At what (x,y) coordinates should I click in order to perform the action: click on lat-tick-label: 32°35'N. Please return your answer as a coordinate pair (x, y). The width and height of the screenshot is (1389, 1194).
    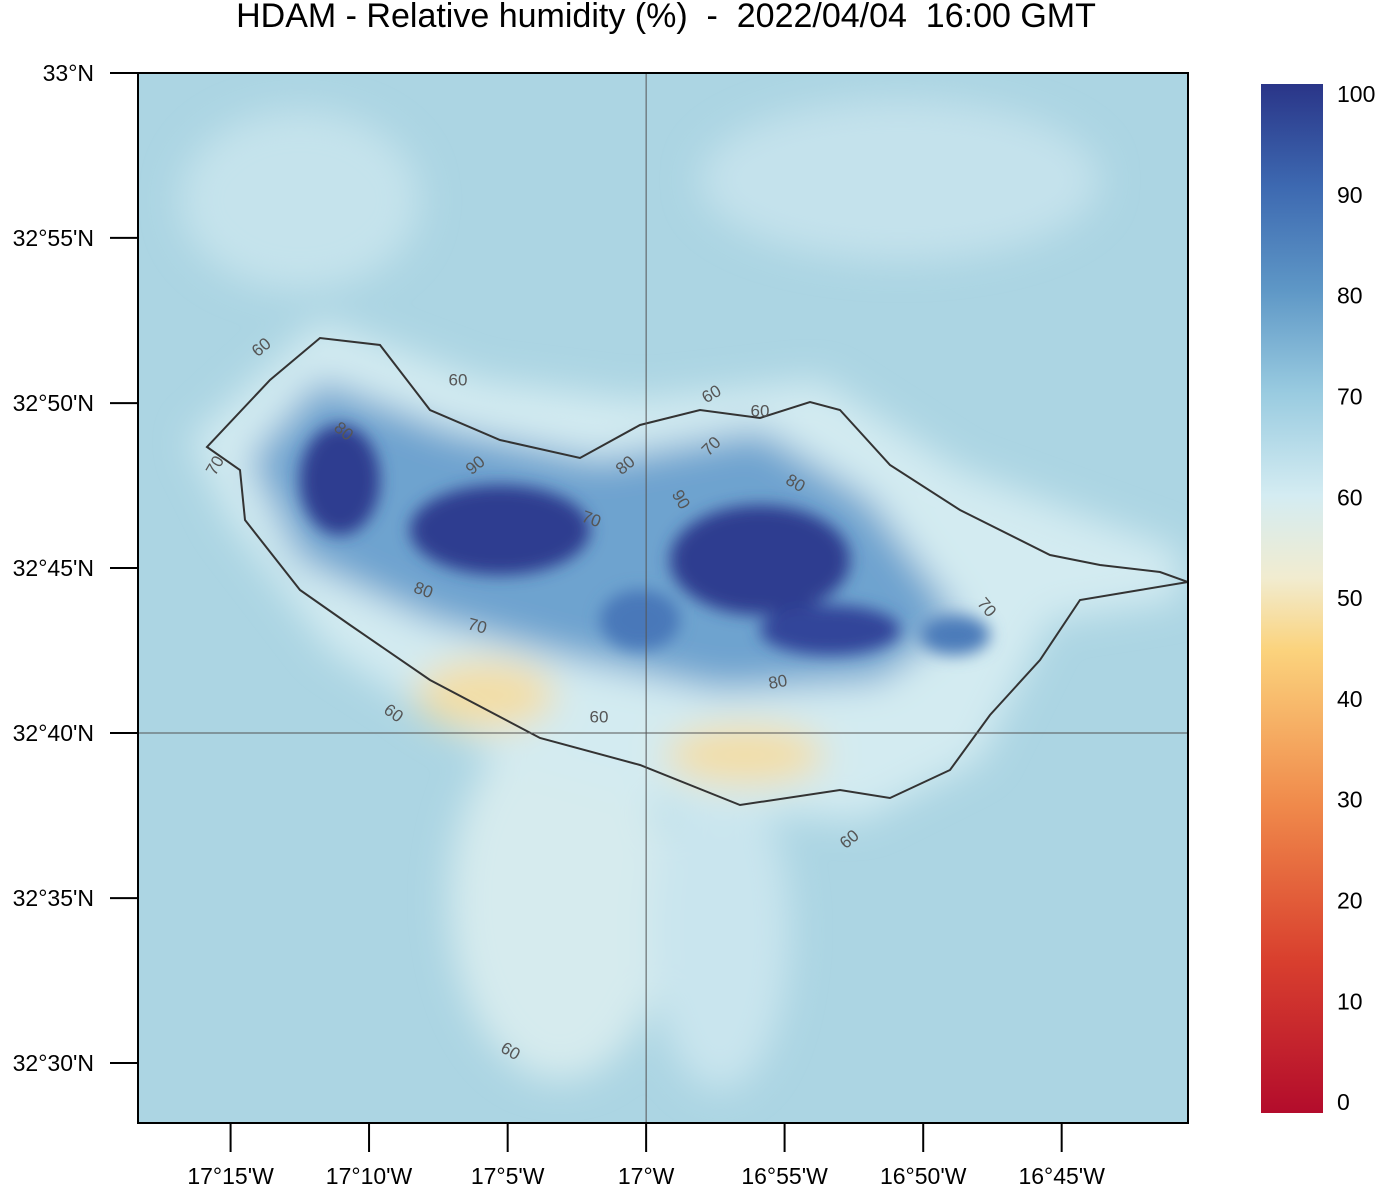
    Looking at the image, I should click on (53, 898).